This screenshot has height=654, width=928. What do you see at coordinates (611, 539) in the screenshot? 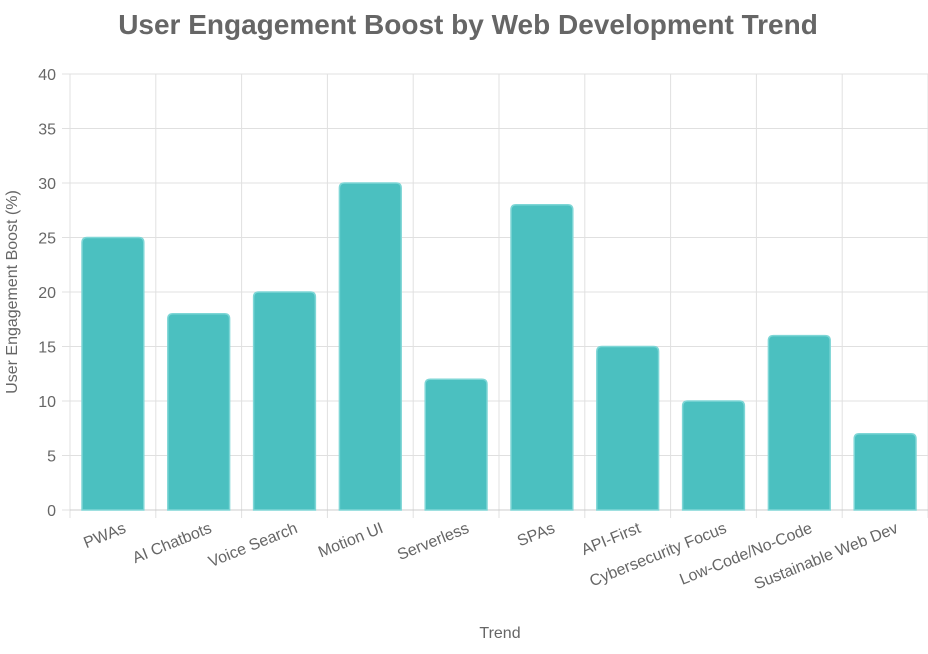
I see `x-tick-label: API-First` at bounding box center [611, 539].